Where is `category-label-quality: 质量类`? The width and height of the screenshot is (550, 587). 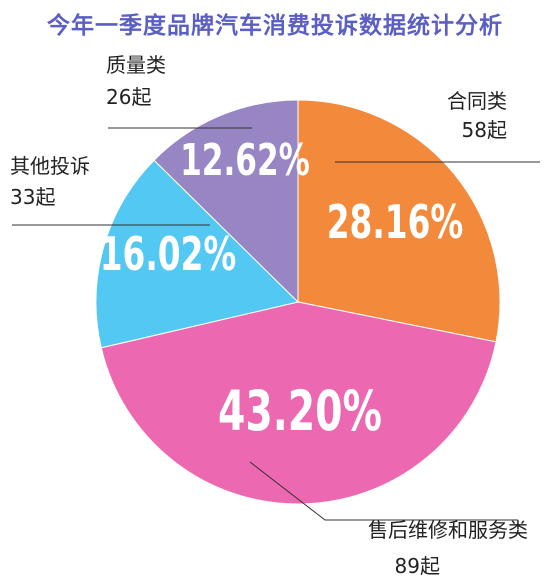 category-label-quality: 质量类 is located at coordinates (136, 65).